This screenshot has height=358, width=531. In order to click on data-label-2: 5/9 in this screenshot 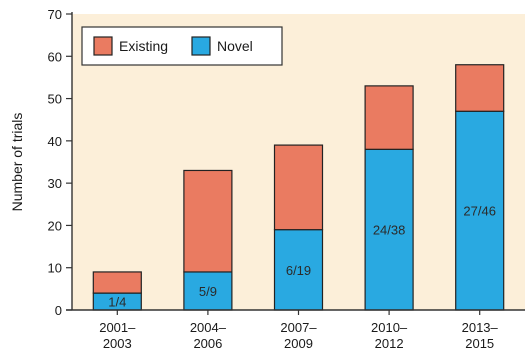, I will do `click(208, 291)`.